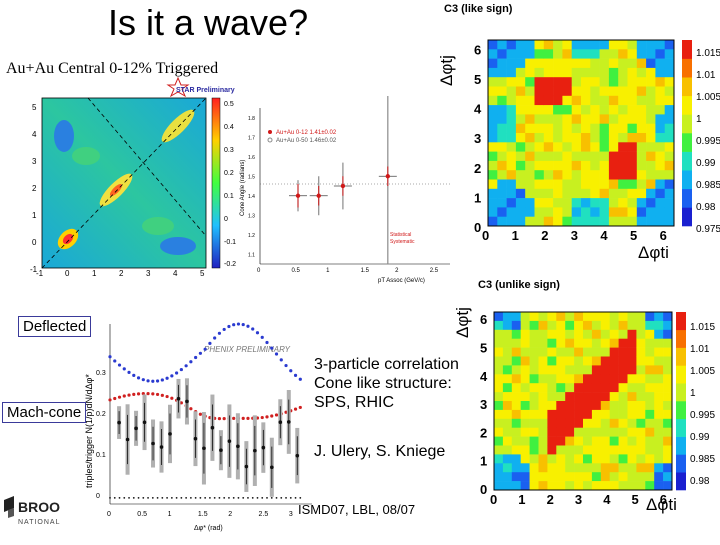 This screenshot has height=545, width=720. Describe the element at coordinates (251, 236) in the screenshot. I see `cone-y-tick: 1.2` at that location.